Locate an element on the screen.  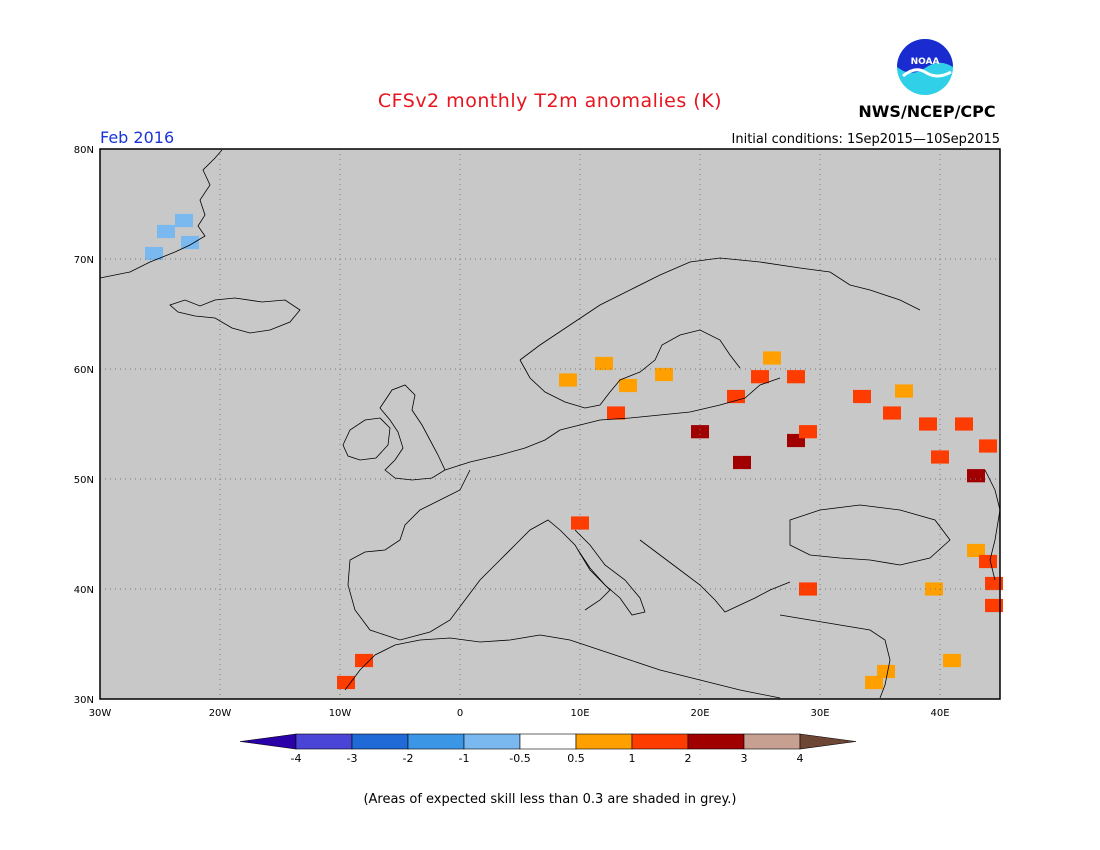
lat-tick-label: 60N is located at coordinates (84, 370).